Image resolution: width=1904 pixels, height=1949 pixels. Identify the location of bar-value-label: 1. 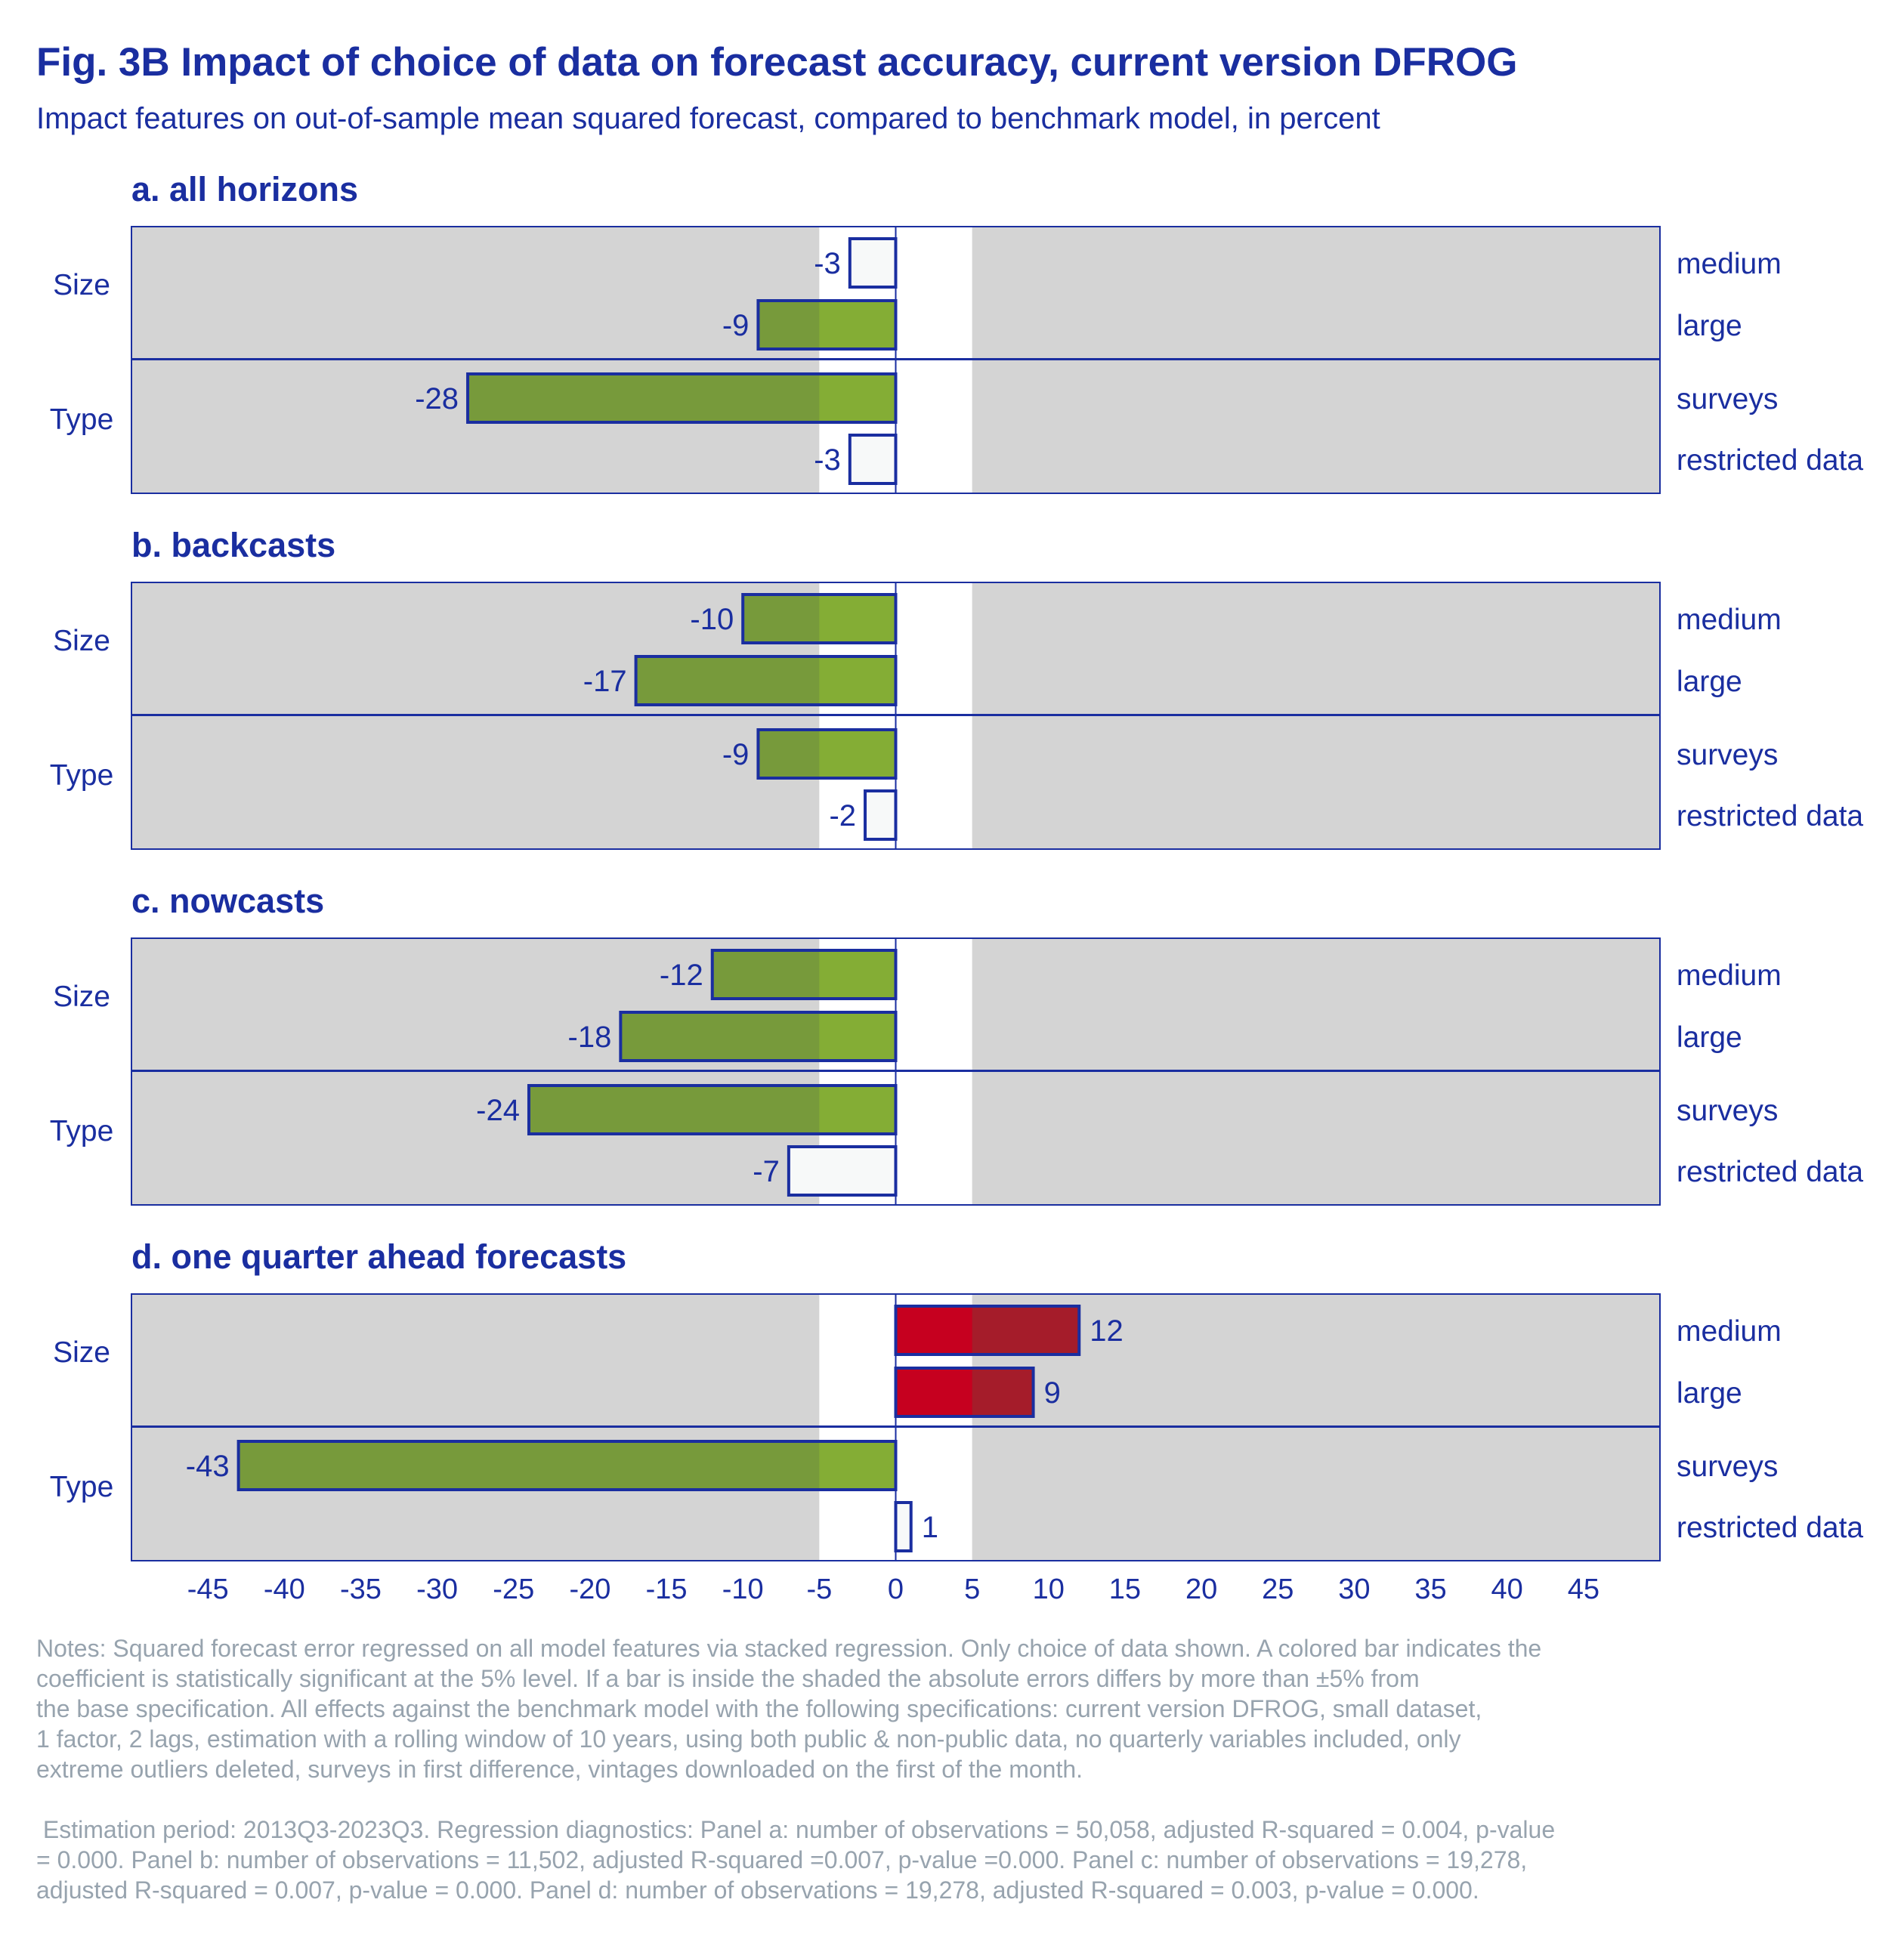
(930, 1527).